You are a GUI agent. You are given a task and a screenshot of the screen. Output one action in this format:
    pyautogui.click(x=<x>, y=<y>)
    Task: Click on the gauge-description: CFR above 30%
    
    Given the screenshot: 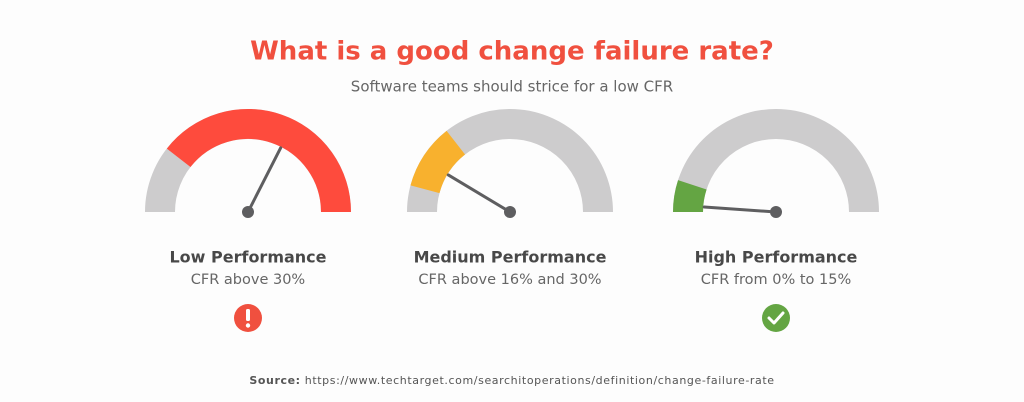 What is the action you would take?
    pyautogui.click(x=248, y=280)
    